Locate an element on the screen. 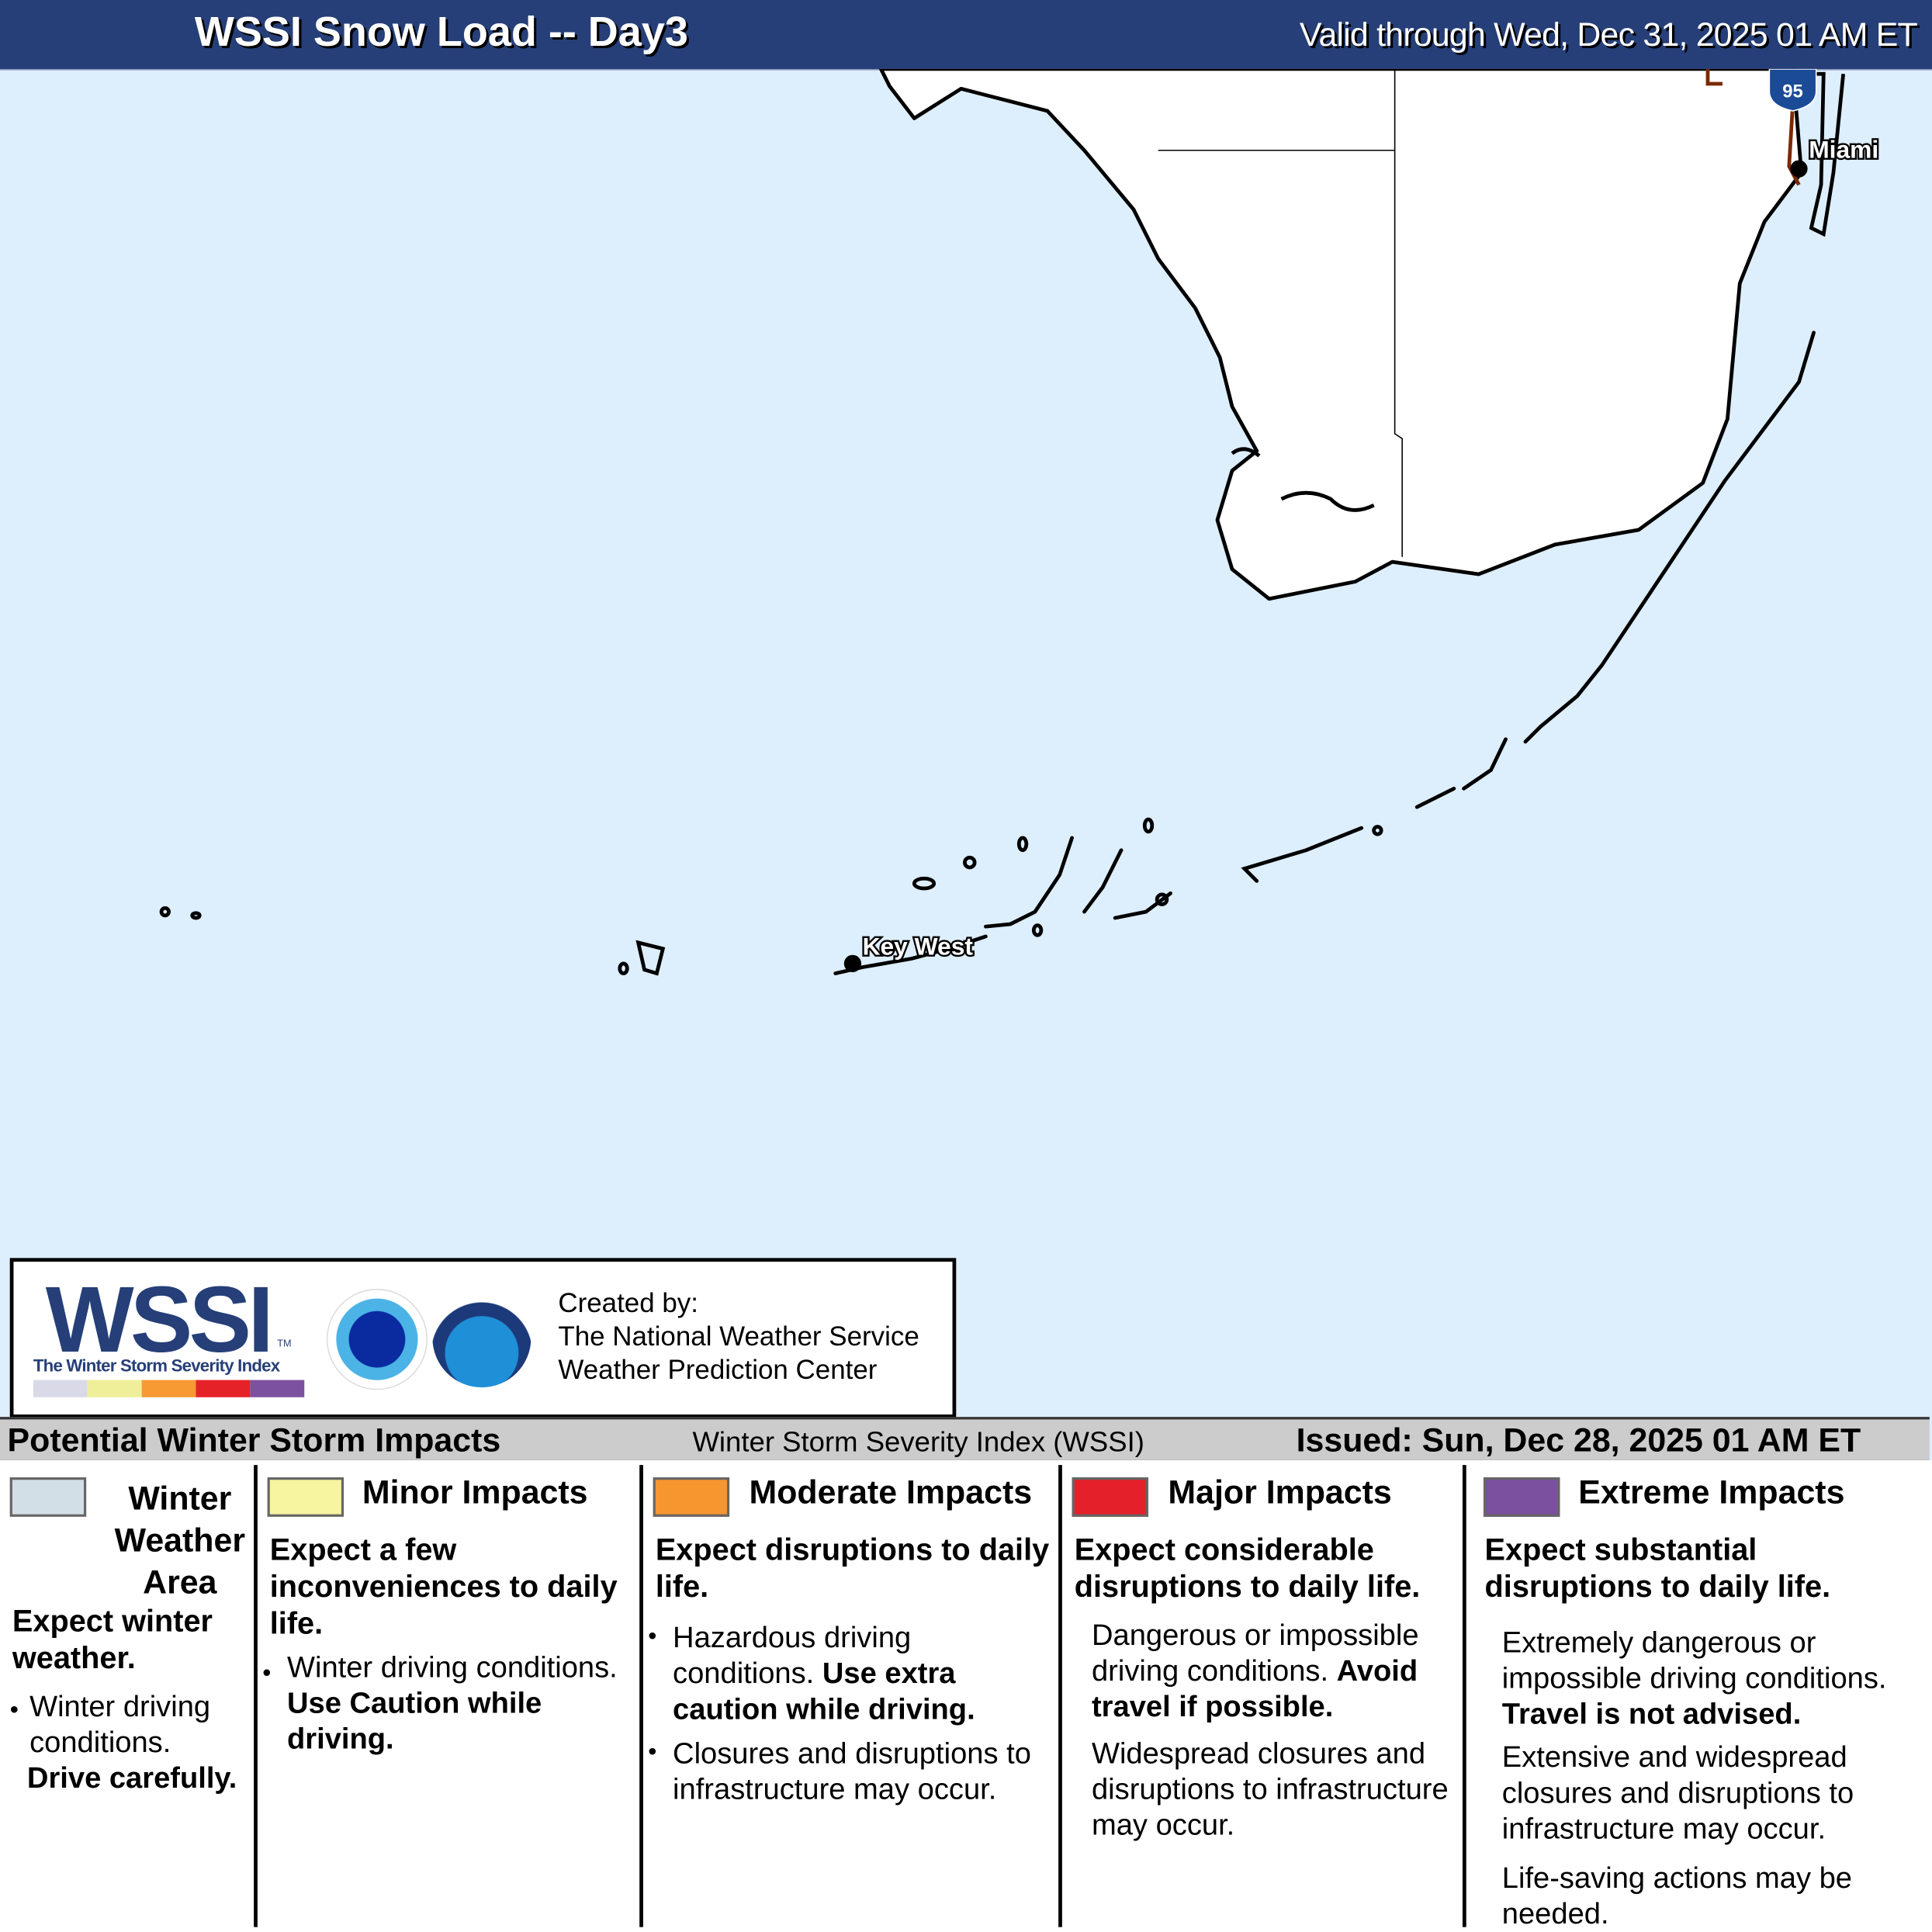 The image size is (1932, 1932). mainland-florida is located at coordinates (1362, 334).